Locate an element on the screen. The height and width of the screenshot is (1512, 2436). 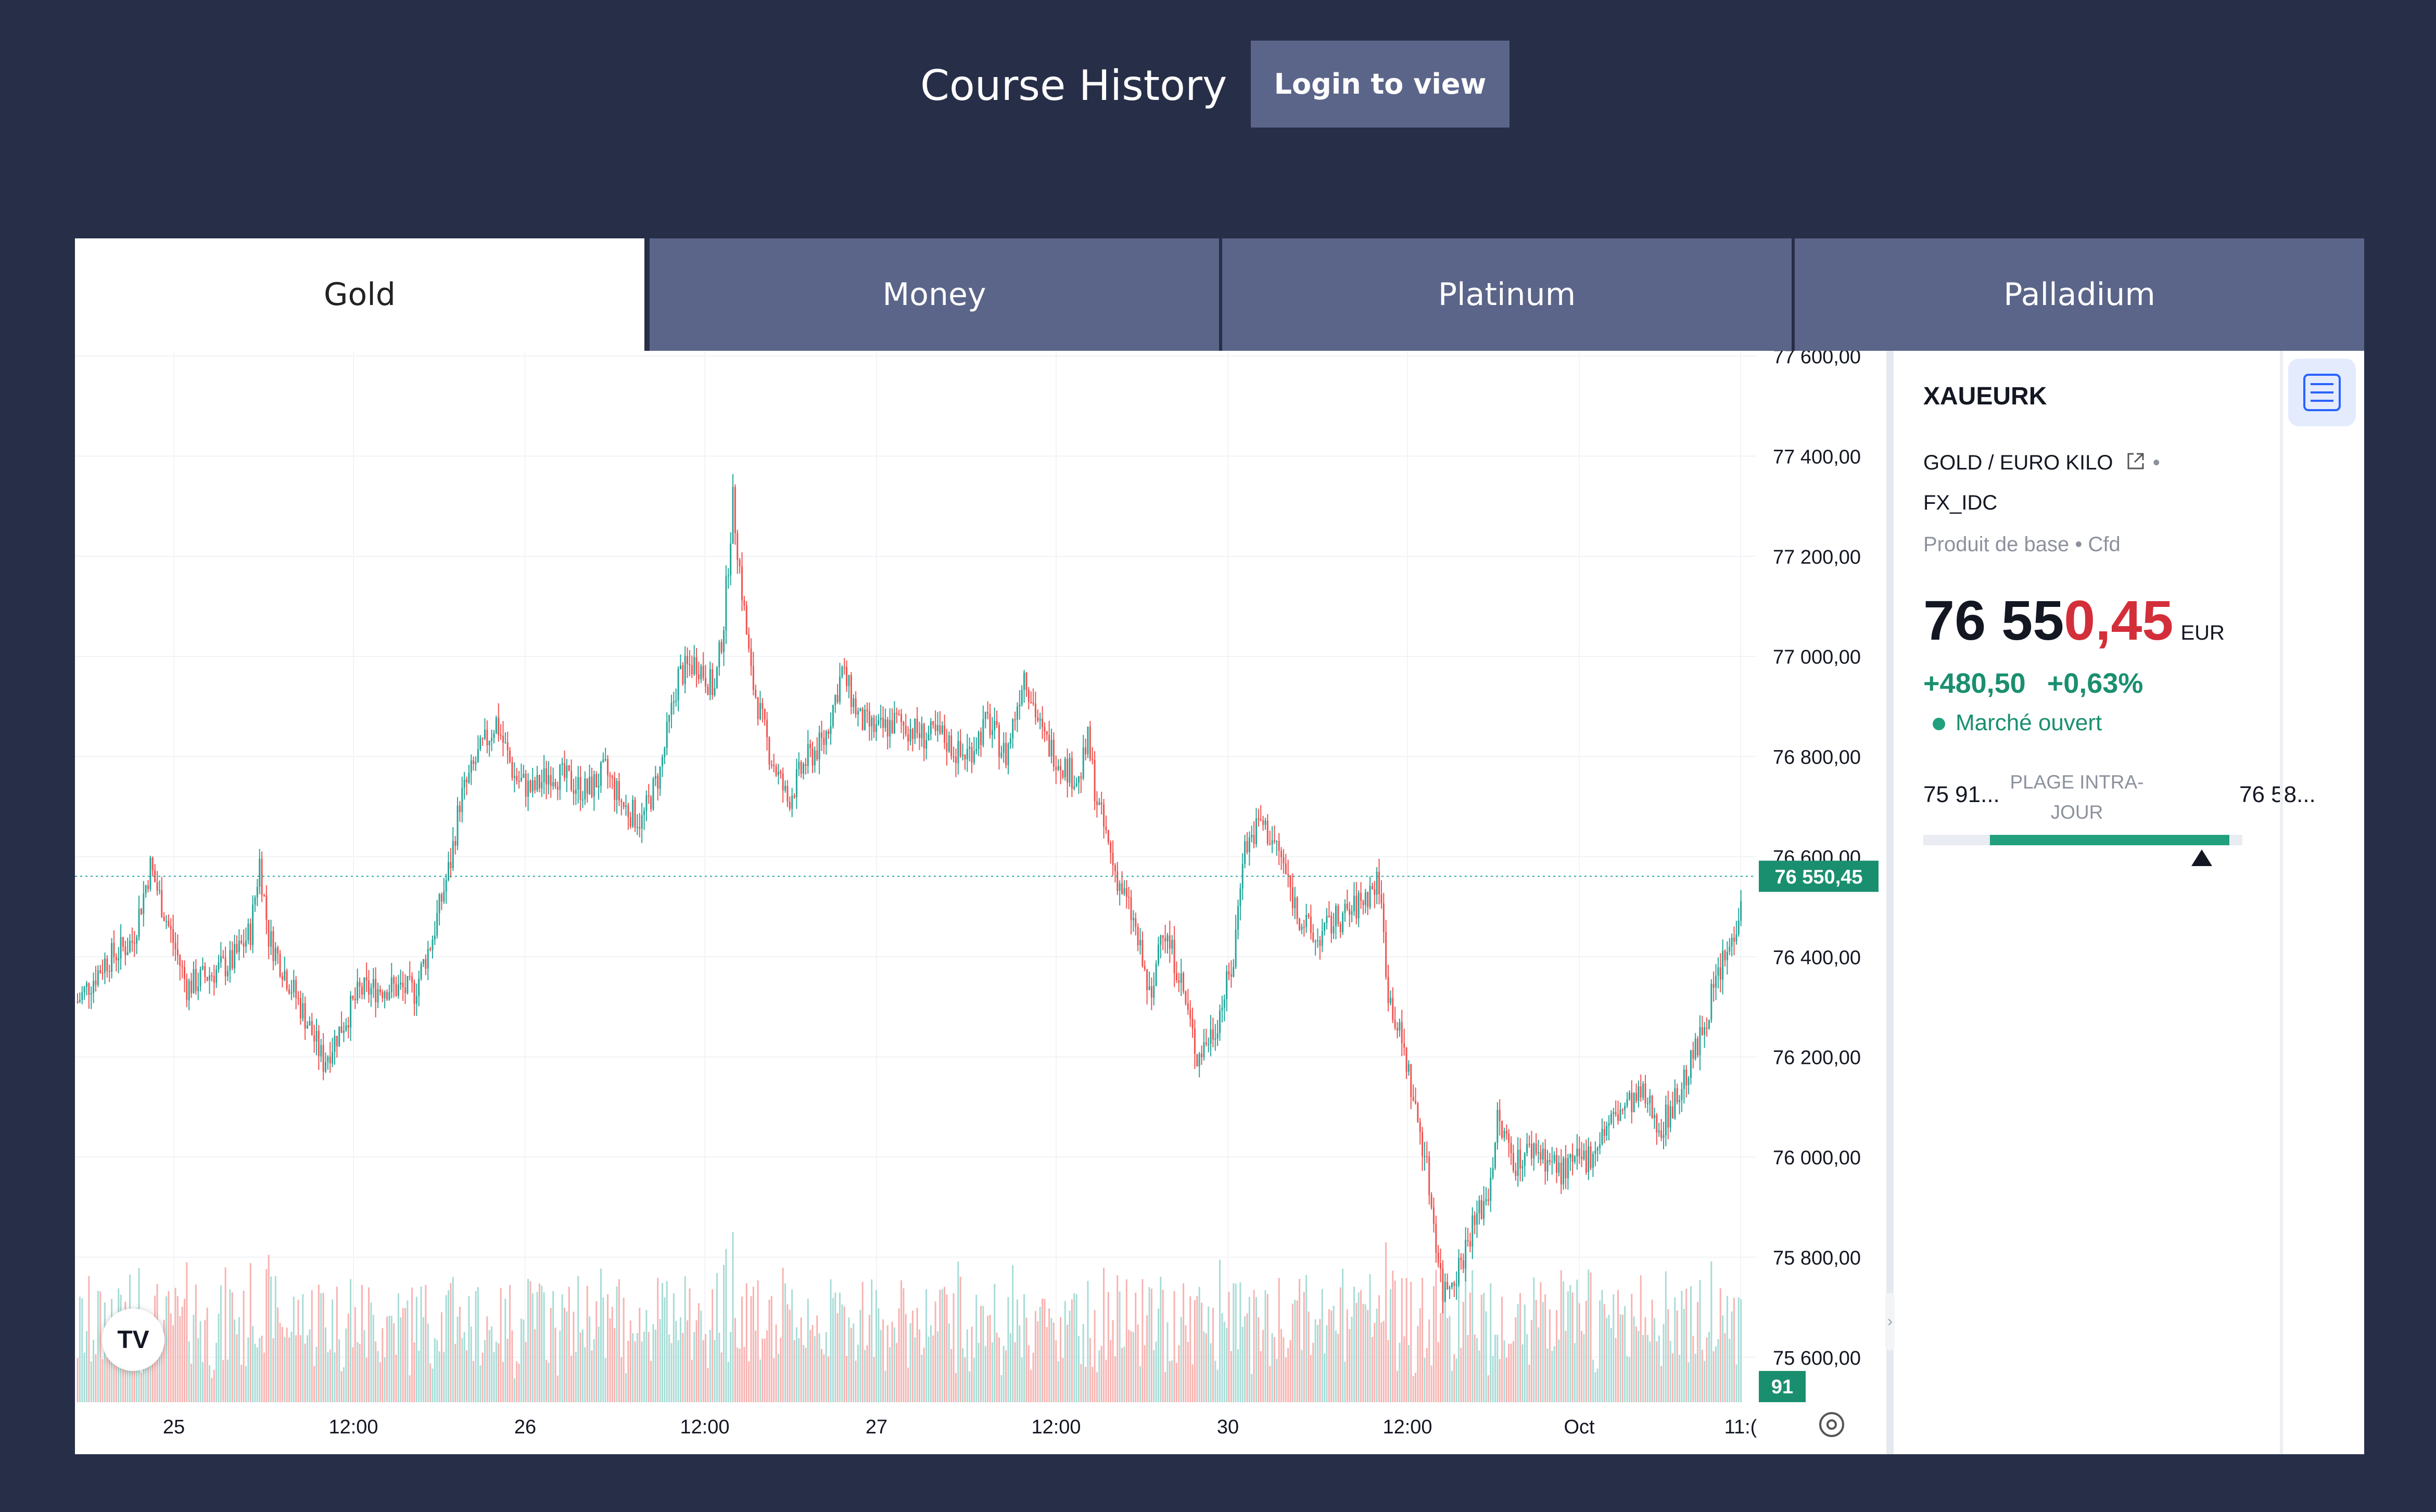
collapse-handle-icon: › is located at coordinates (1890, 1321).